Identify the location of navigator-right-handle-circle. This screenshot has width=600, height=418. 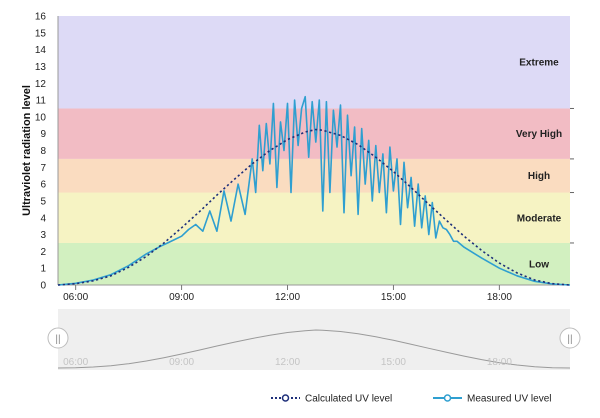
(570, 338).